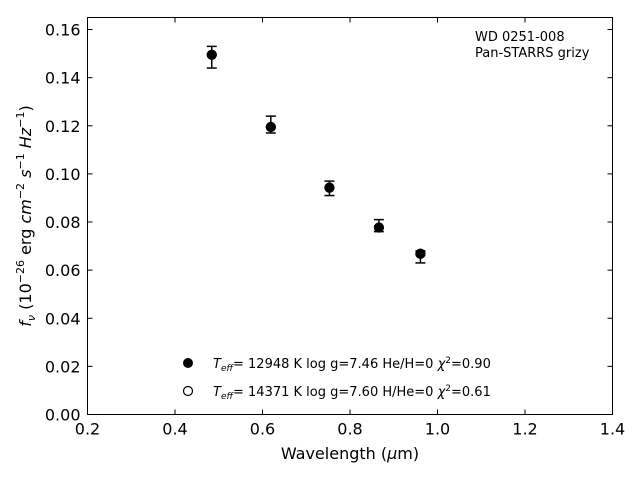  I want to click on legend-marker-open, so click(188, 391).